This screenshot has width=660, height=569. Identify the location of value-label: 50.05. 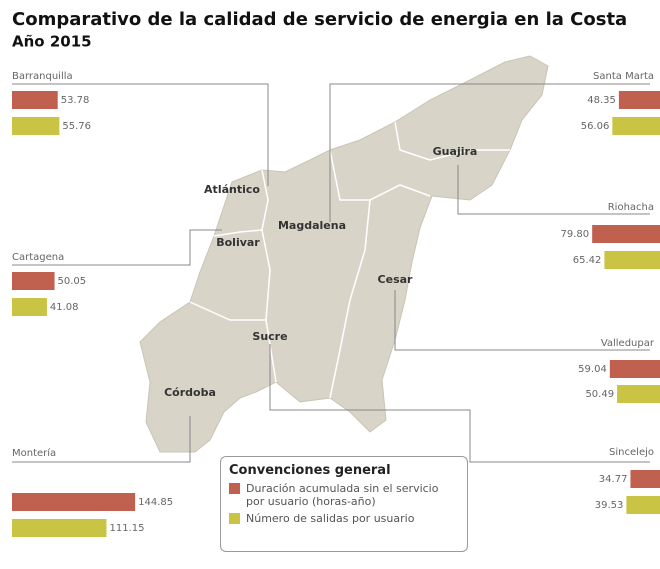
(72, 281).